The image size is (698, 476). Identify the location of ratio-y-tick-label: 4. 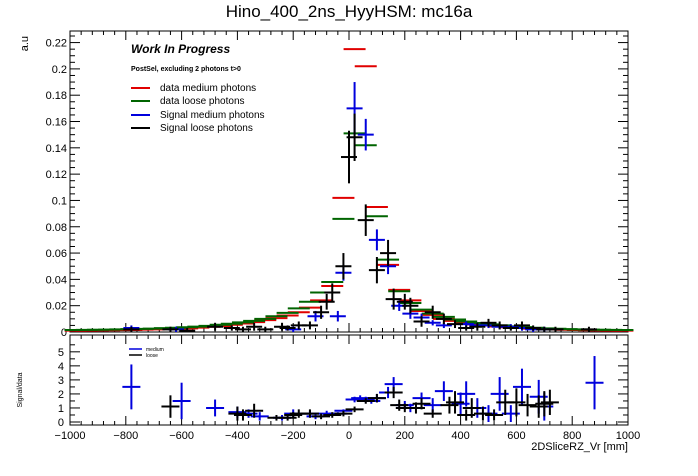
(61, 367).